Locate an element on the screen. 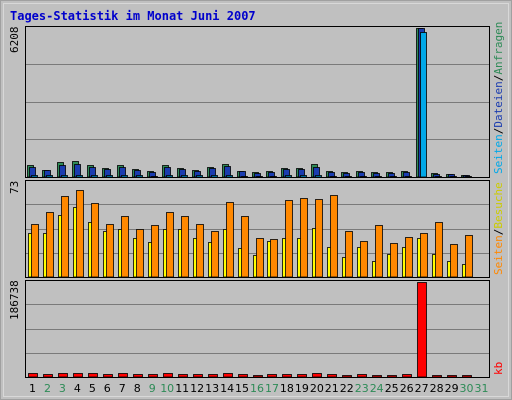 The image size is (512, 400). x-tick-label: 18 is located at coordinates (287, 388).